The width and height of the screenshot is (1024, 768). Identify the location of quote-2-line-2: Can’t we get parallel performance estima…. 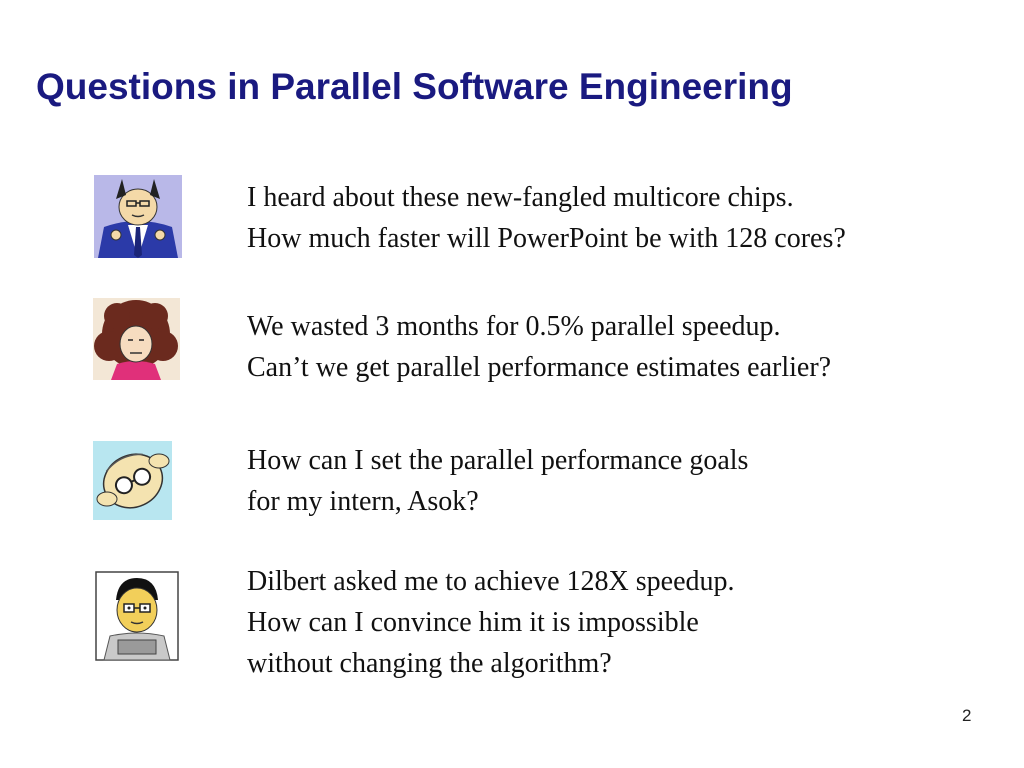
(539, 367).